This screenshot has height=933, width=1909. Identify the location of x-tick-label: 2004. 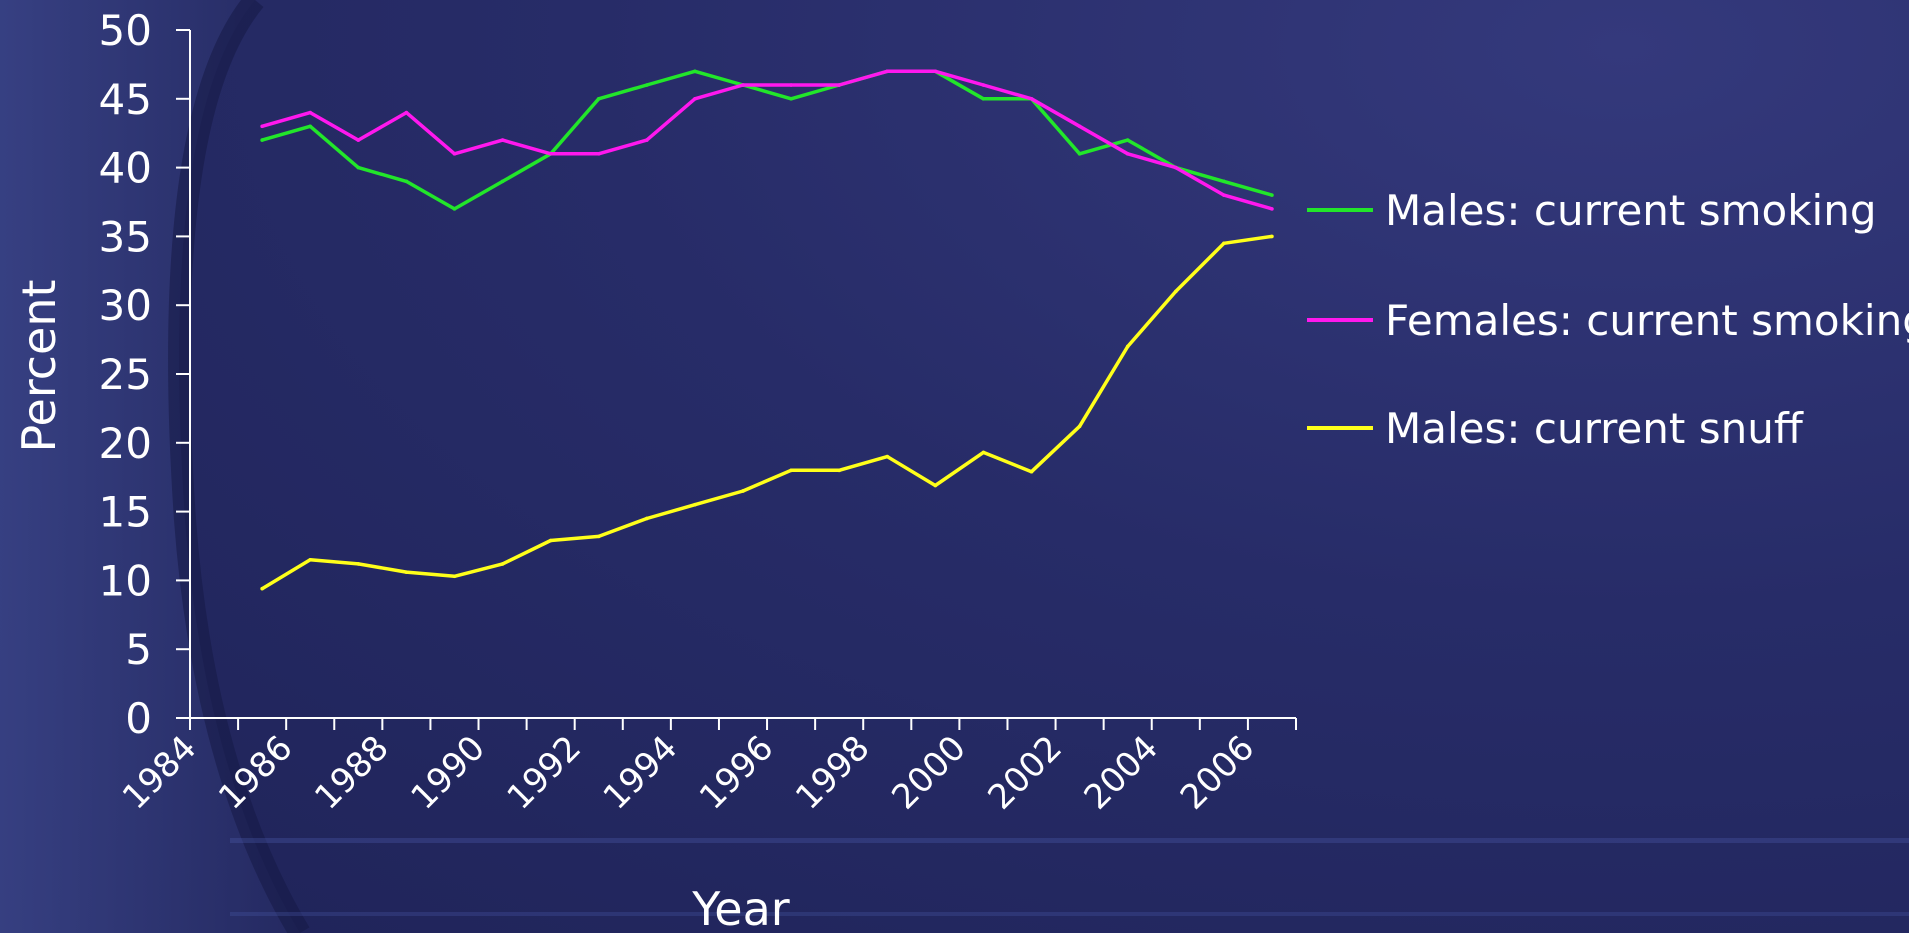
(1121, 772).